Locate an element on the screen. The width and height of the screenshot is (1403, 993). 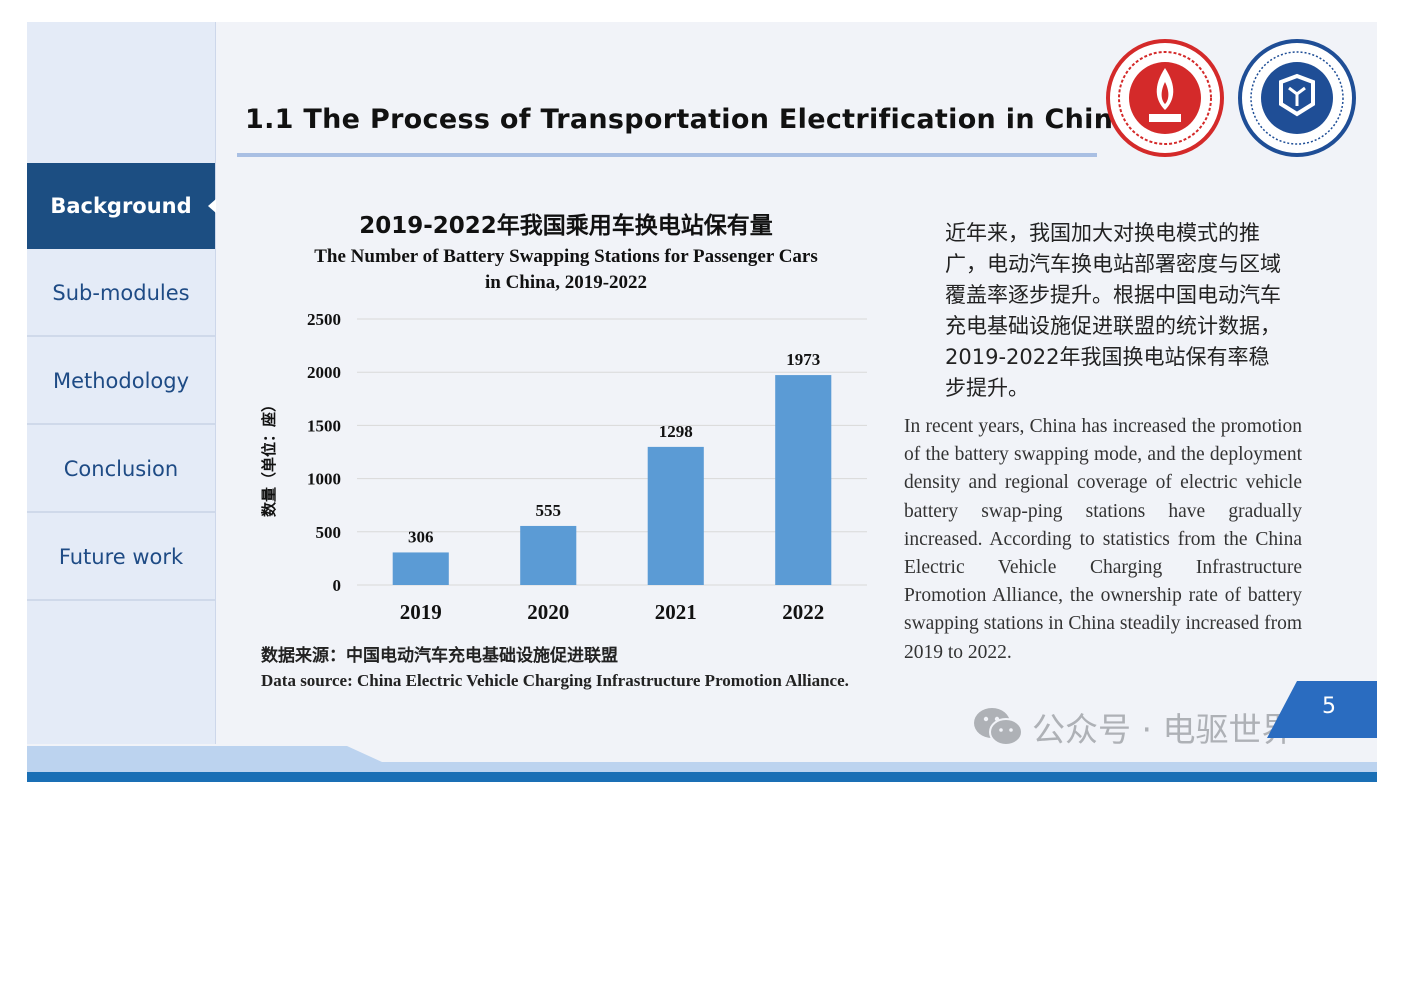
title-divider is located at coordinates (667, 155).